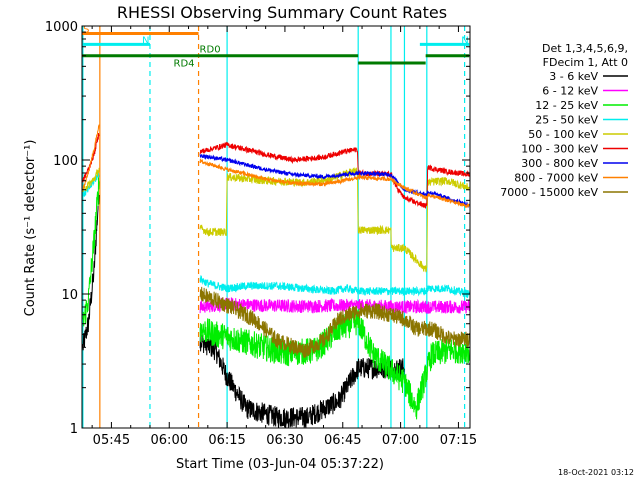 The image size is (640, 484). I want to click on series-6-12-keV-kev, so click(334, 305).